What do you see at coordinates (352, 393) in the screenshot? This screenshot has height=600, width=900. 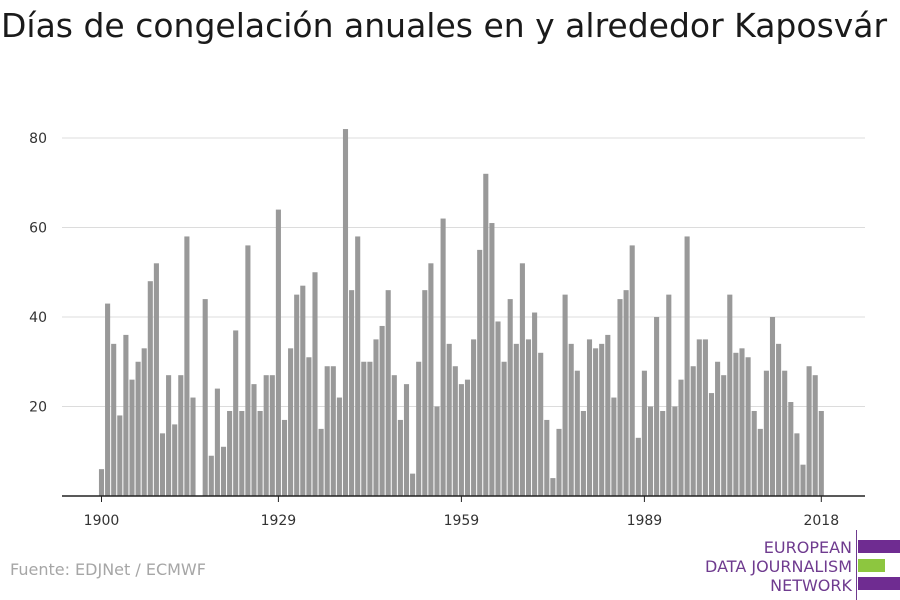 I see `bar-1941` at bounding box center [352, 393].